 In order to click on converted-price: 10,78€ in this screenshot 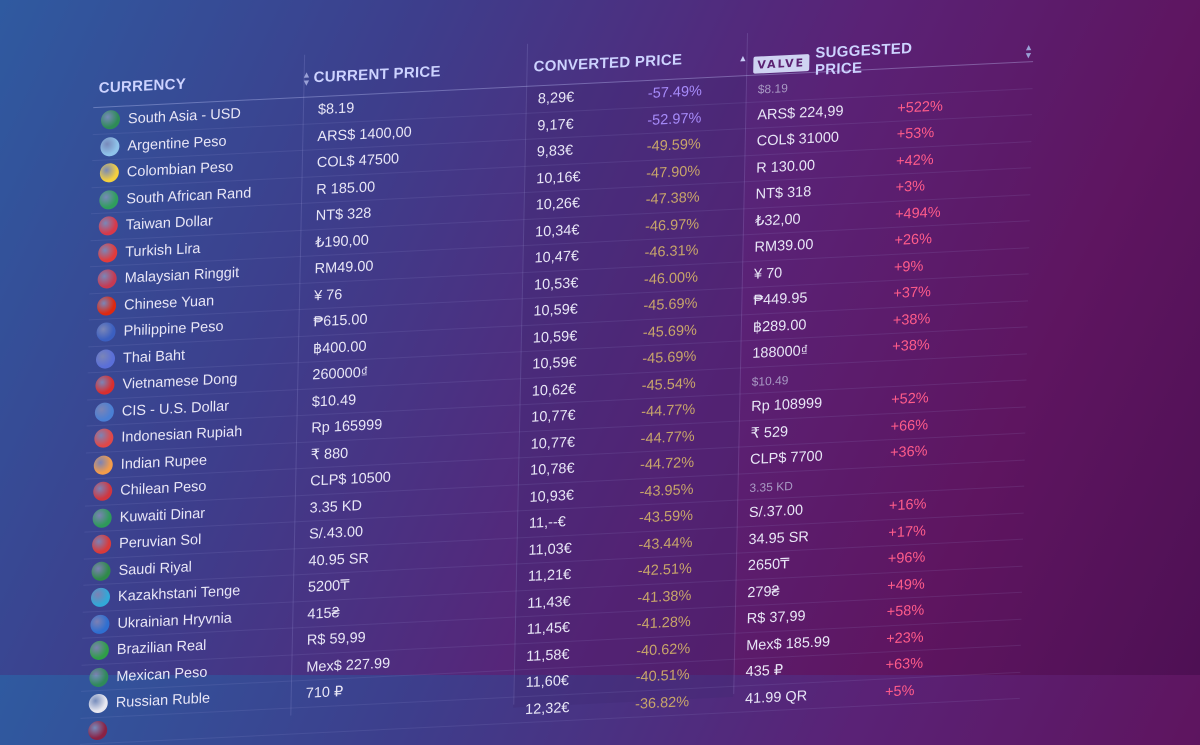, I will do `click(552, 469)`.